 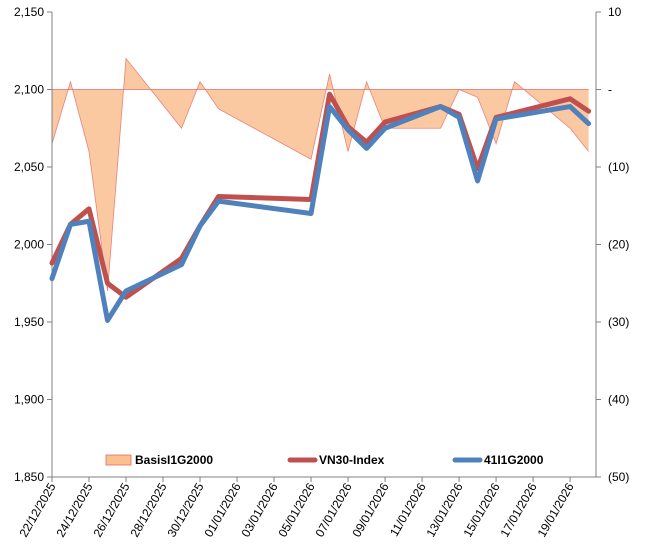 I want to click on x-axis-tick-label: 22/12/2025, so click(x=37, y=509).